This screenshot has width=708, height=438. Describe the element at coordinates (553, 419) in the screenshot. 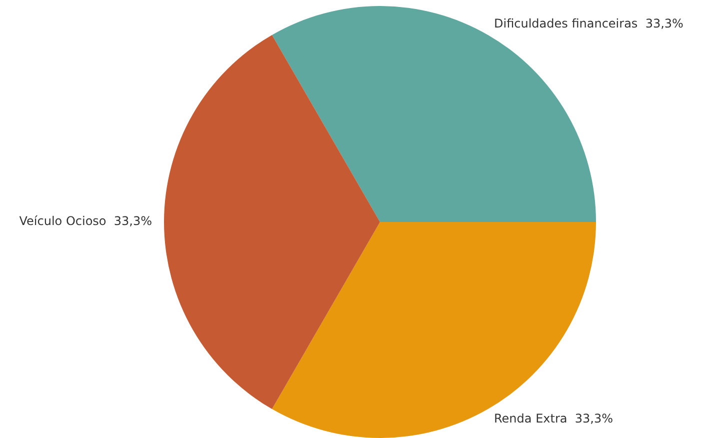

I see `slice-label: Renda Extra 33,3%` at that location.